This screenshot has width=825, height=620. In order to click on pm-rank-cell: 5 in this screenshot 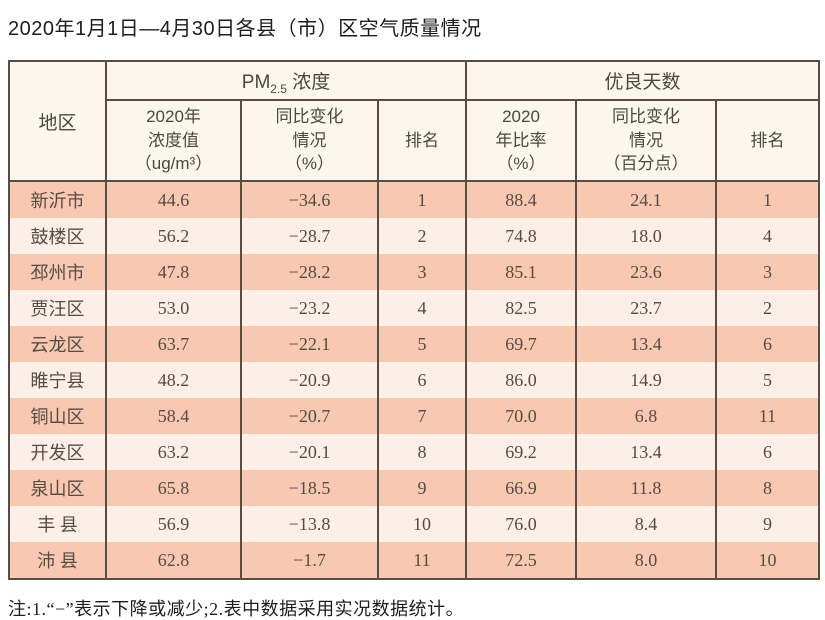, I will do `click(421, 344)`.